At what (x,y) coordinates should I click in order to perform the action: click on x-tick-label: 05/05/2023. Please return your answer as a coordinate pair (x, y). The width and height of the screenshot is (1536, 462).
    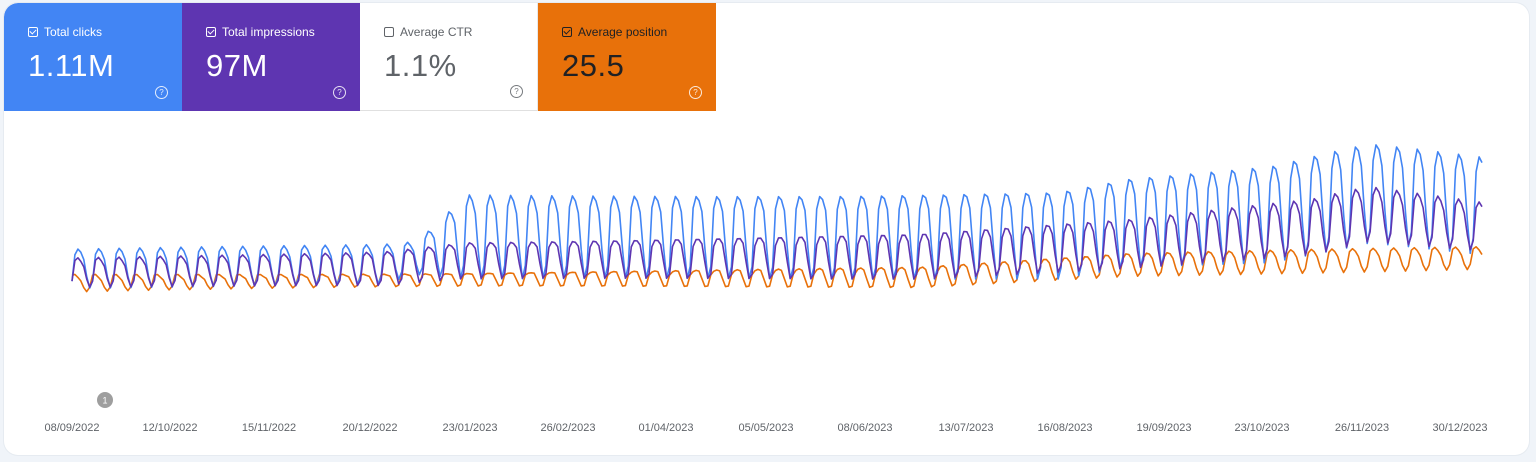
    Looking at the image, I should click on (765, 428).